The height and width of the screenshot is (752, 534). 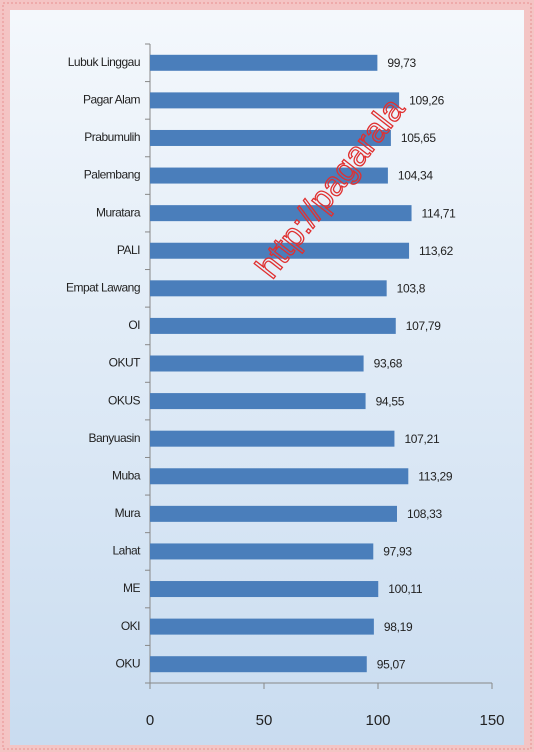 I want to click on y-tick-label: OKU, so click(x=127, y=663).